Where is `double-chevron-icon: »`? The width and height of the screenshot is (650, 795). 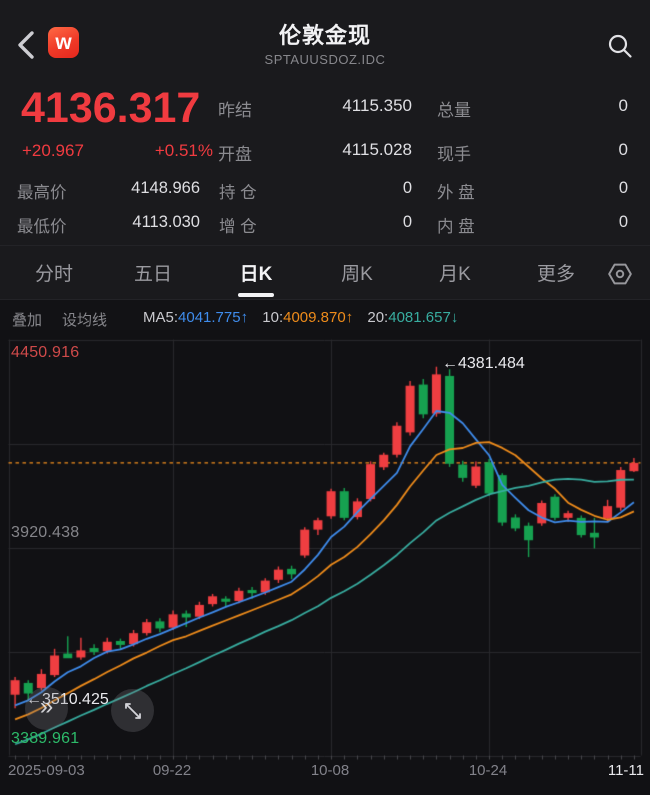 double-chevron-icon: » is located at coordinates (46, 706).